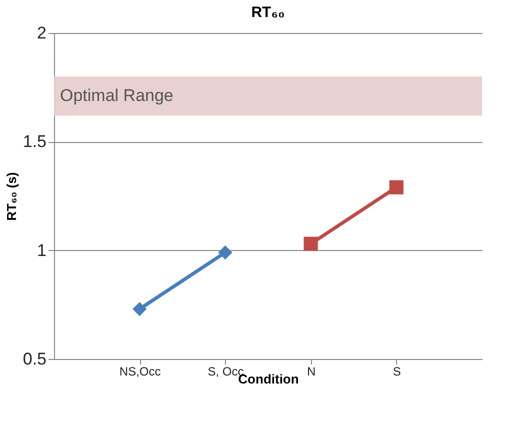 This screenshot has width=526, height=423. What do you see at coordinates (11, 196) in the screenshot?
I see `y-axis-title: RT₆₀ (s)` at bounding box center [11, 196].